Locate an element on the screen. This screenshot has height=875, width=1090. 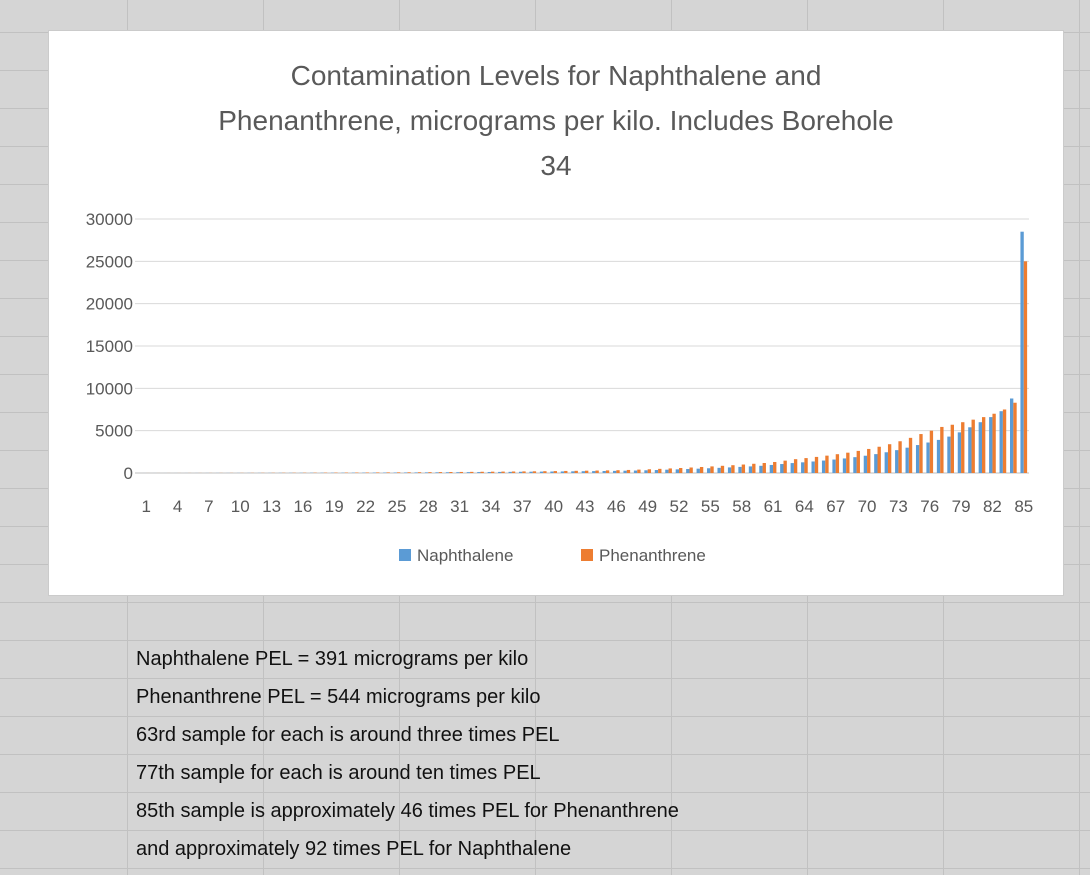
x-tick-label: 7 is located at coordinates (208, 506).